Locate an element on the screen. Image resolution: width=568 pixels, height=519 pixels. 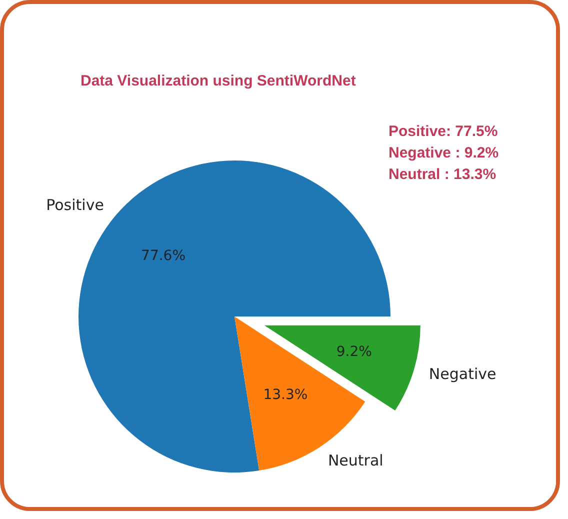
chart-title: Data Visualization using SentiWordNet is located at coordinates (218, 81).